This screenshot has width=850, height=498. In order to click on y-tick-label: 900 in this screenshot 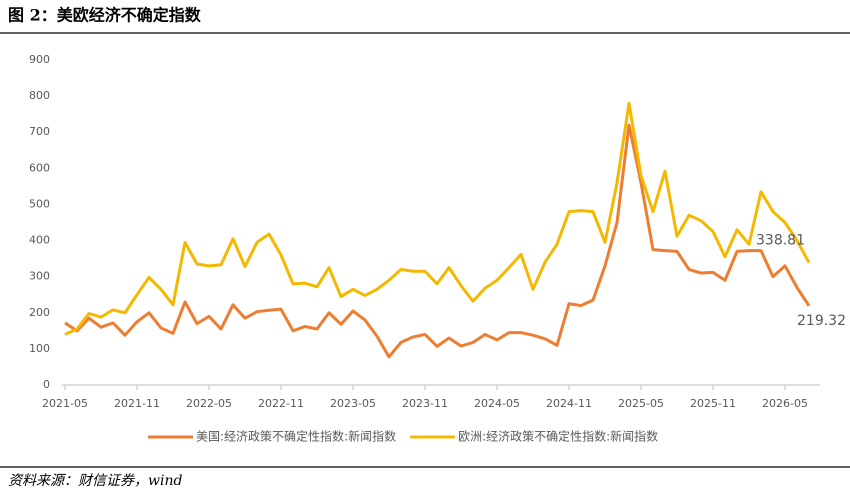, I will do `click(39, 59)`.